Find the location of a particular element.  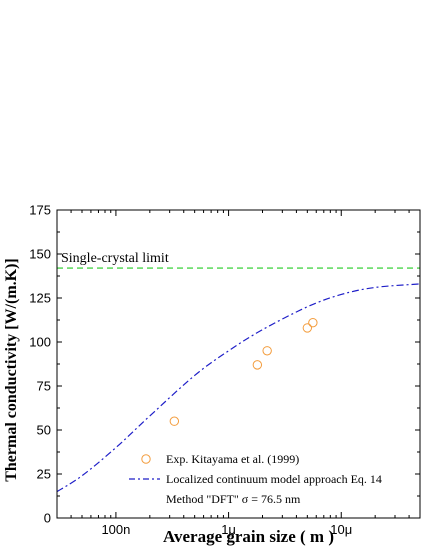

x-axis-label: Average grain size ( m ) is located at coordinates (248, 536).